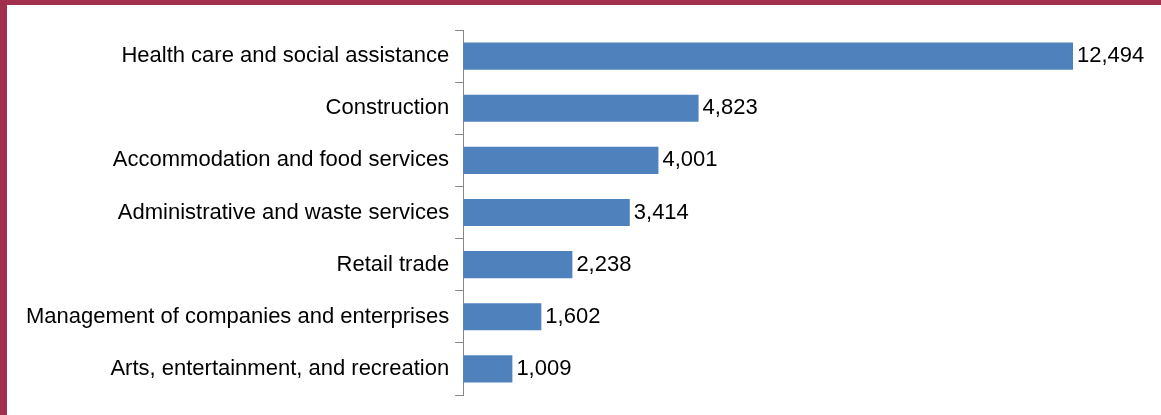 This screenshot has width=1161, height=415. What do you see at coordinates (387, 107) in the screenshot?
I see `y-tick-label: Construction` at bounding box center [387, 107].